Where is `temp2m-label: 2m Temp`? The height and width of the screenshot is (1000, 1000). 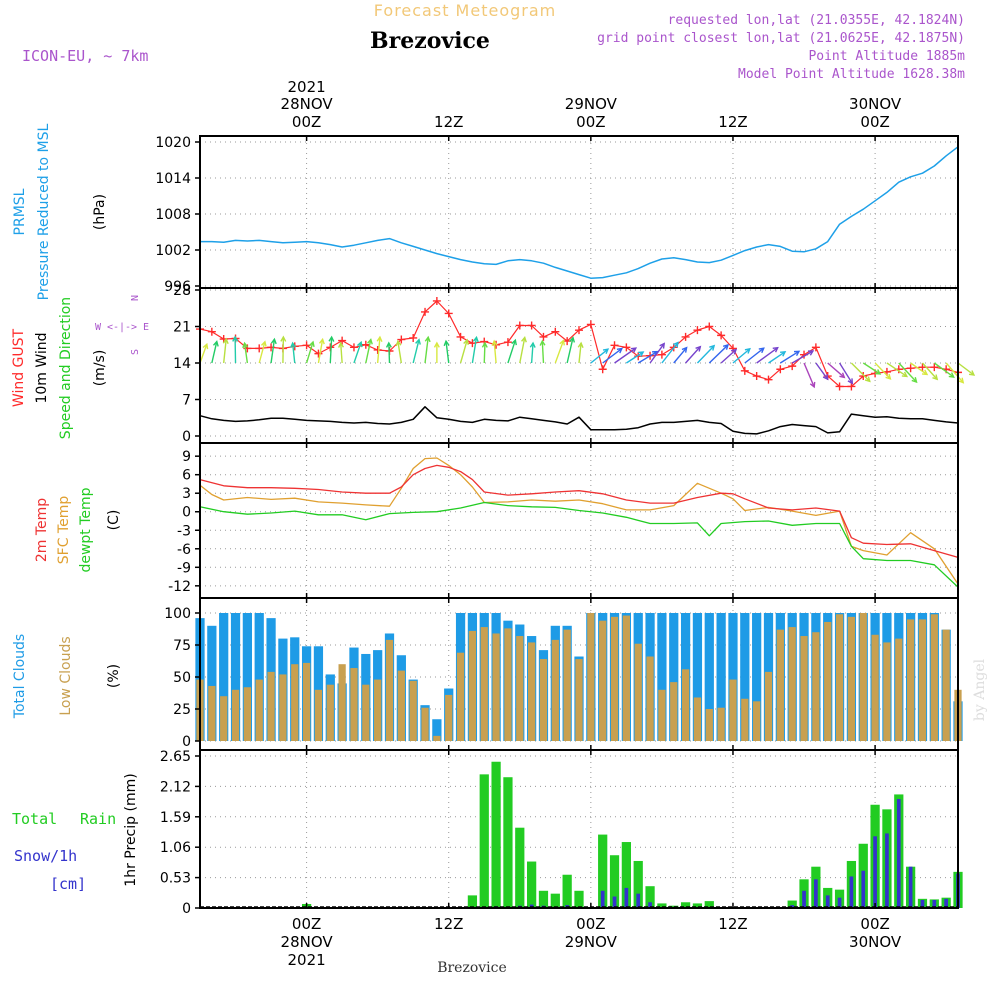 temp2m-label: 2m Temp is located at coordinates (42, 530).